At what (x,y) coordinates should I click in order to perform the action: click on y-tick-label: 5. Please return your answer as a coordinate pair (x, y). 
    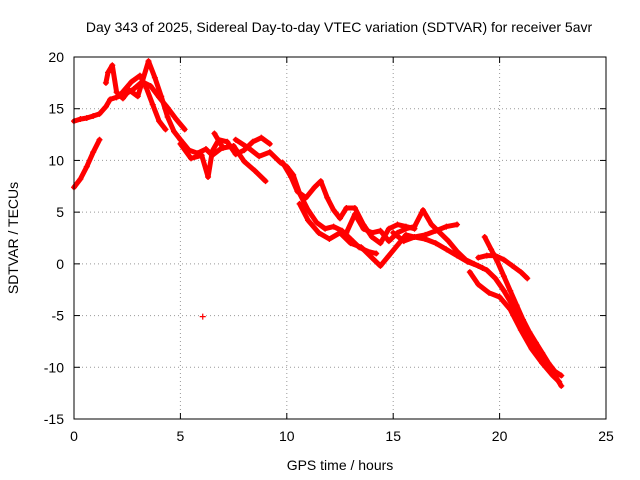
    Looking at the image, I should click on (60, 212).